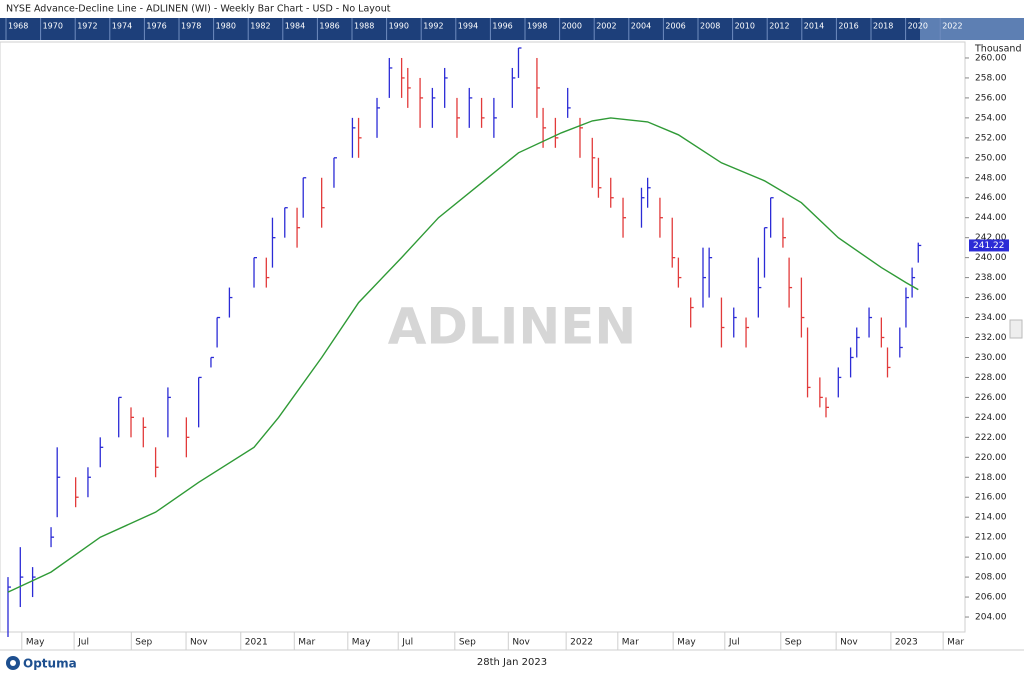 The image size is (1024, 676). What do you see at coordinates (256, 643) in the screenshot?
I see `x-tick-label: 2021` at bounding box center [256, 643].